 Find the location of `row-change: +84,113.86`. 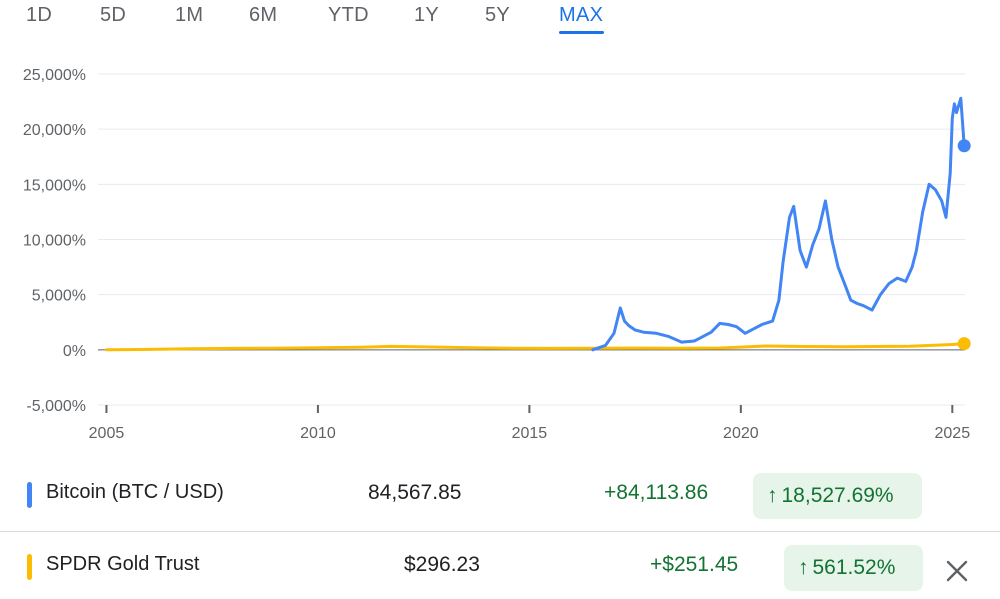

row-change: +84,113.86 is located at coordinates (656, 492).